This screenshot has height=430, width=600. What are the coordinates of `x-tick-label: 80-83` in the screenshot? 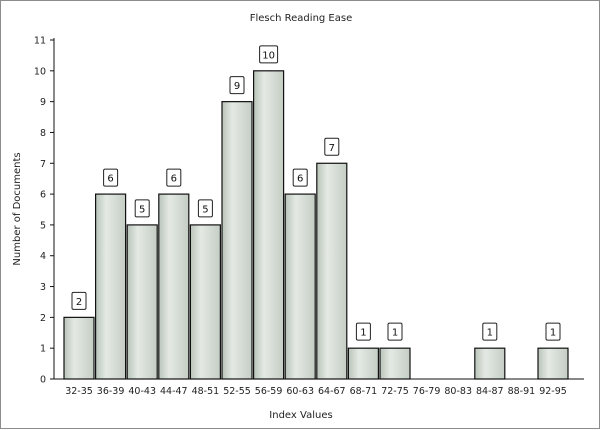 It's located at (458, 391).